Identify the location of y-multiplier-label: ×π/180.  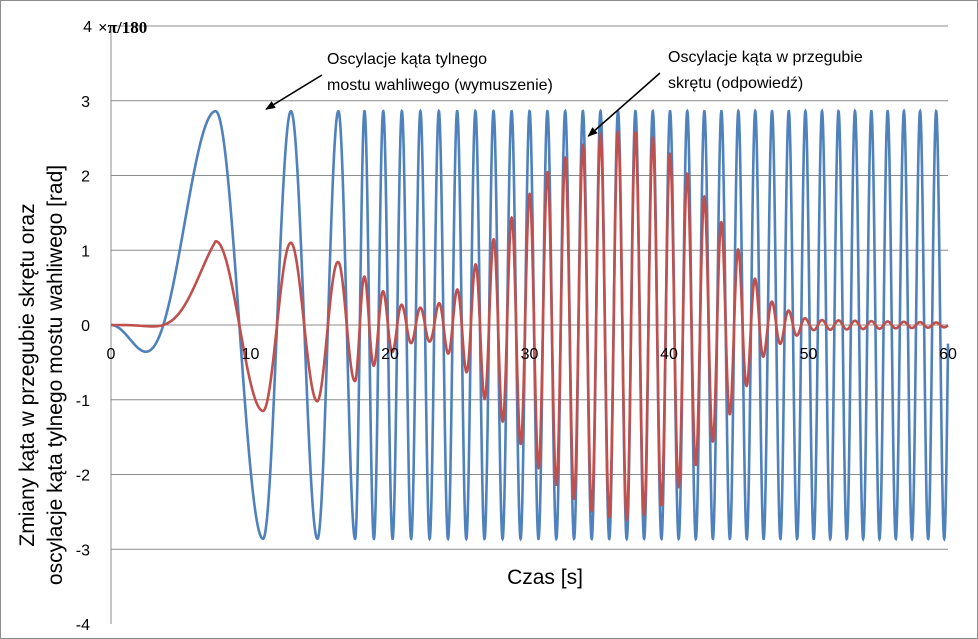
(122, 27).